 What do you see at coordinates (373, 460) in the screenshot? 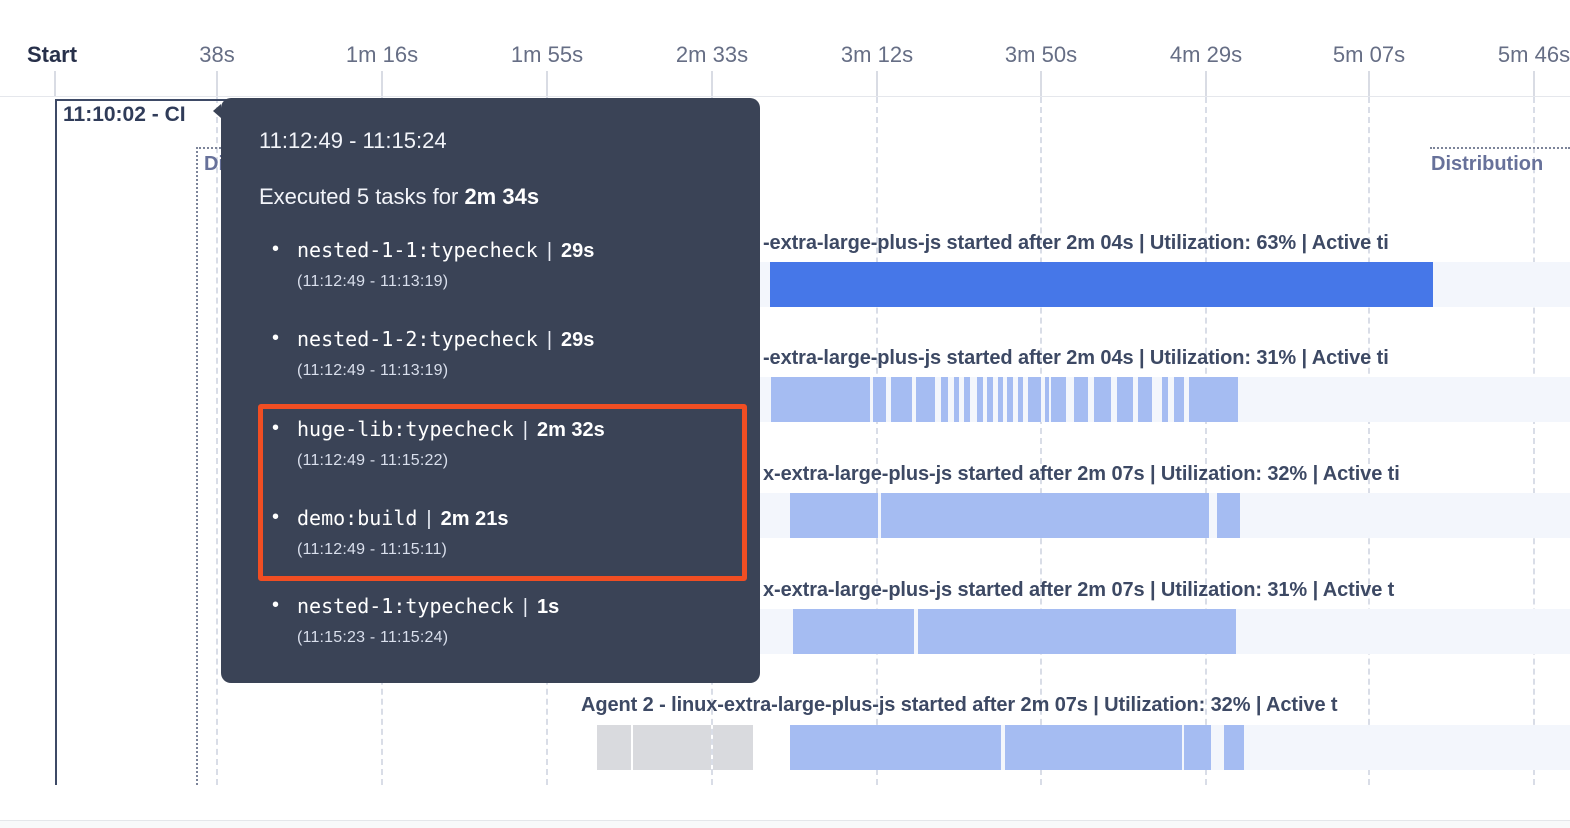
I see `task-time-range: (11:12:49 - 11:15:22)` at bounding box center [373, 460].